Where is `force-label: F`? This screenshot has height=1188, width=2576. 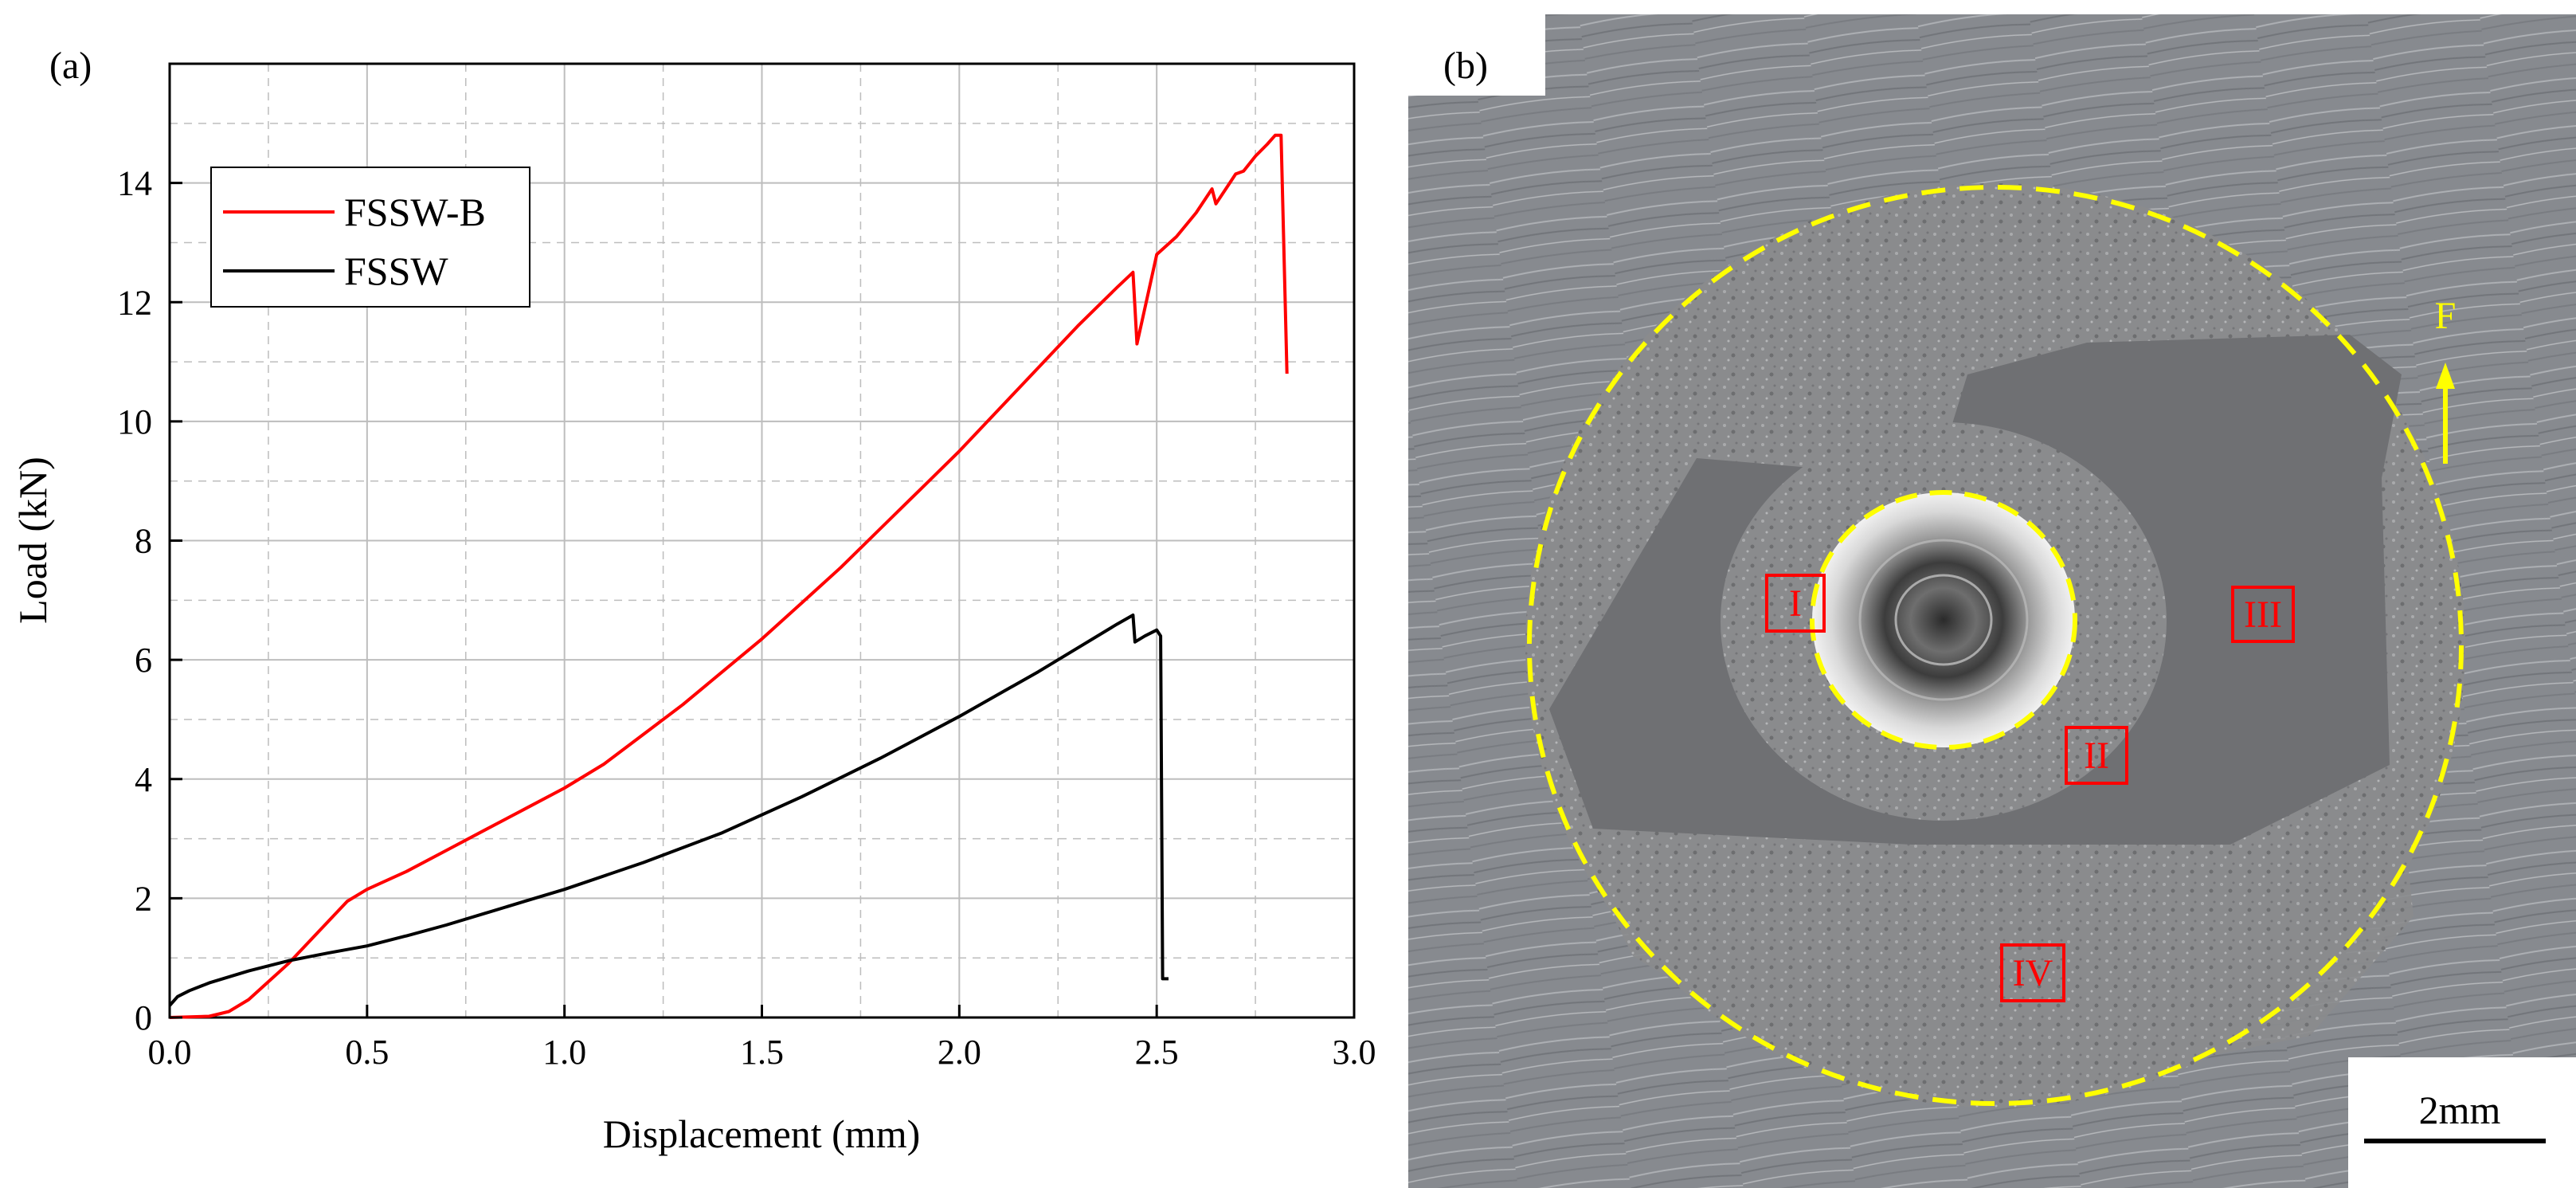 force-label: F is located at coordinates (2446, 316).